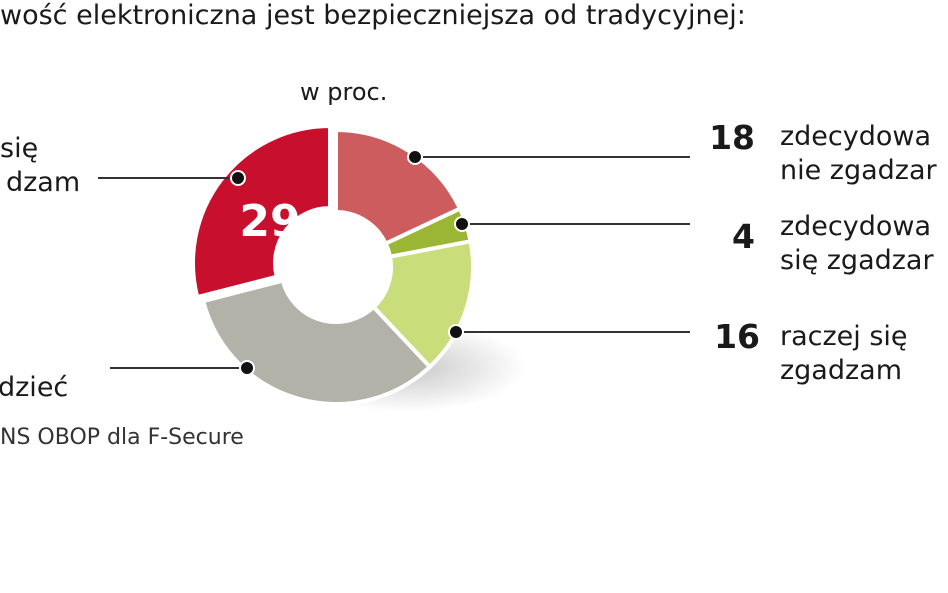 The image size is (948, 593). I want to click on slice-label-1-line2: się zgadzar, so click(857, 260).